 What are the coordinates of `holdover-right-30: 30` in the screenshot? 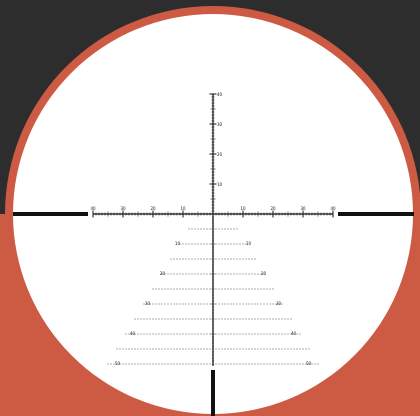 It's located at (279, 303).